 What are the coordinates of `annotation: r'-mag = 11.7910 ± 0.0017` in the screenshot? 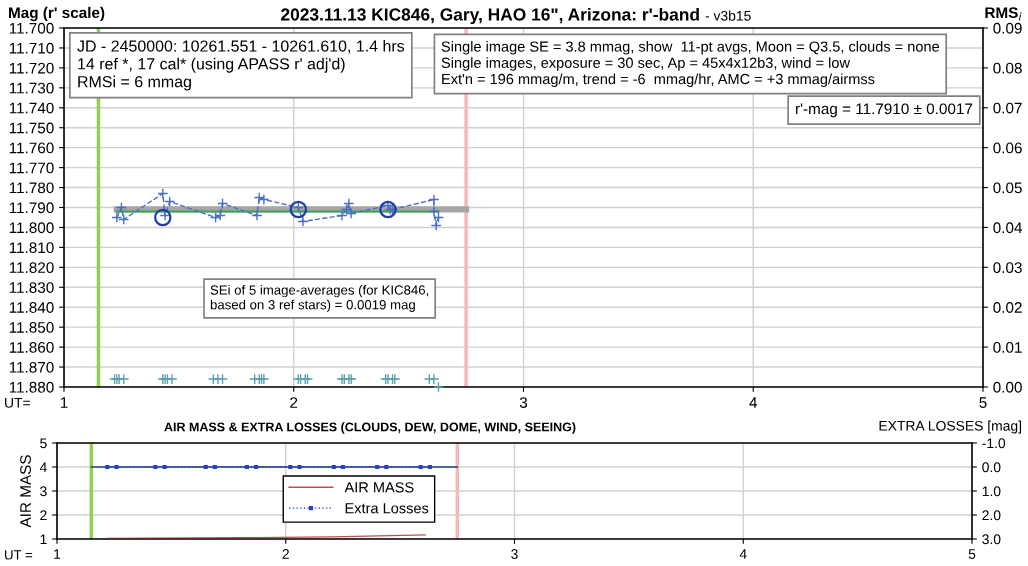 It's located at (884, 110).